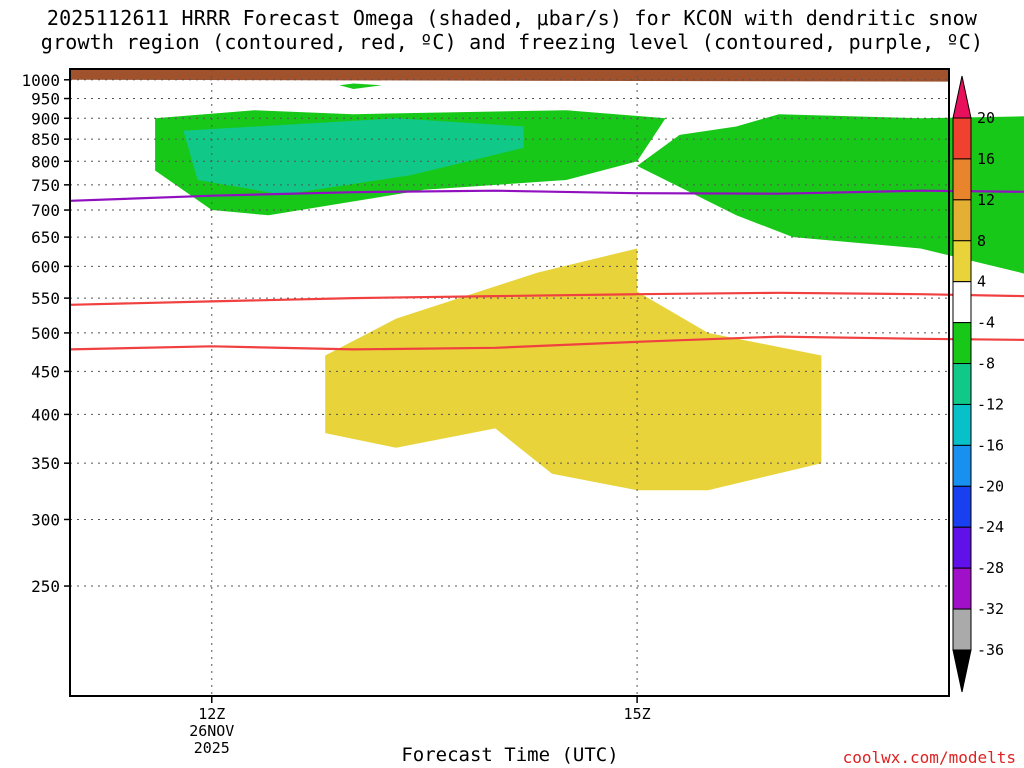  Describe the element at coordinates (990, 445) in the screenshot. I see `colorbar-label-8: -16` at that location.